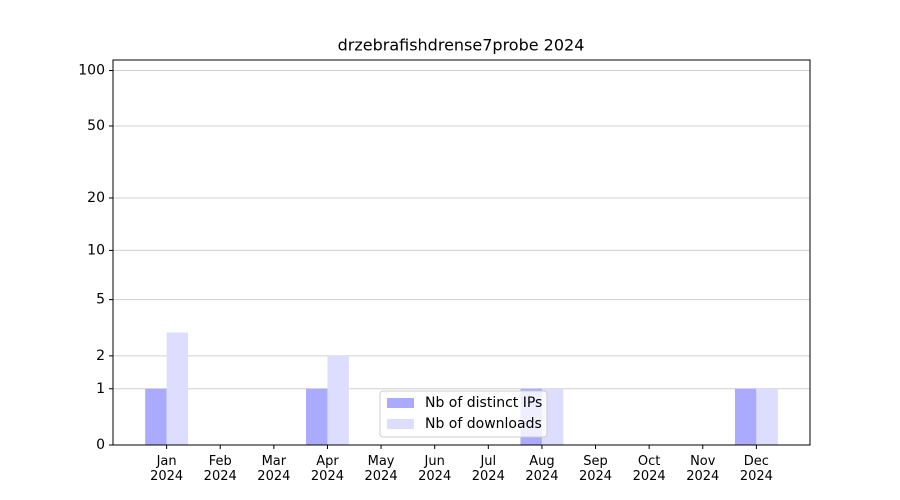 This screenshot has width=900, height=500. Describe the element at coordinates (96, 126) in the screenshot. I see `y-tick-label: 50` at that location.